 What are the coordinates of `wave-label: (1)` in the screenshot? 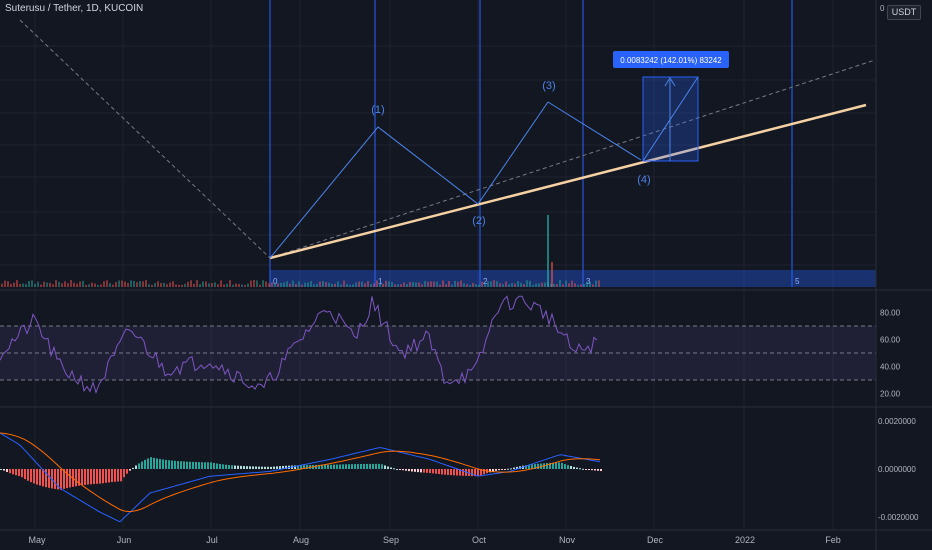 It's located at (377, 110).